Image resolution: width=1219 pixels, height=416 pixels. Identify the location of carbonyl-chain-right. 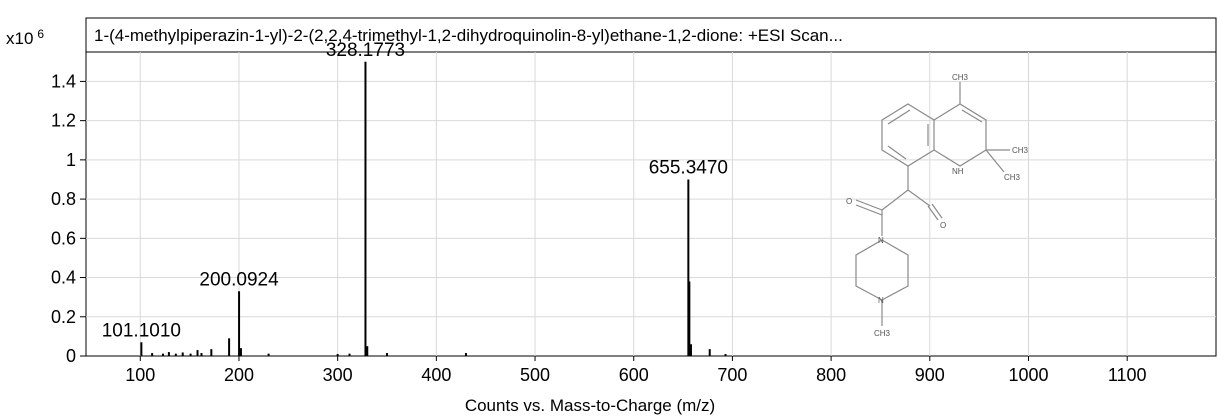
(919, 198).